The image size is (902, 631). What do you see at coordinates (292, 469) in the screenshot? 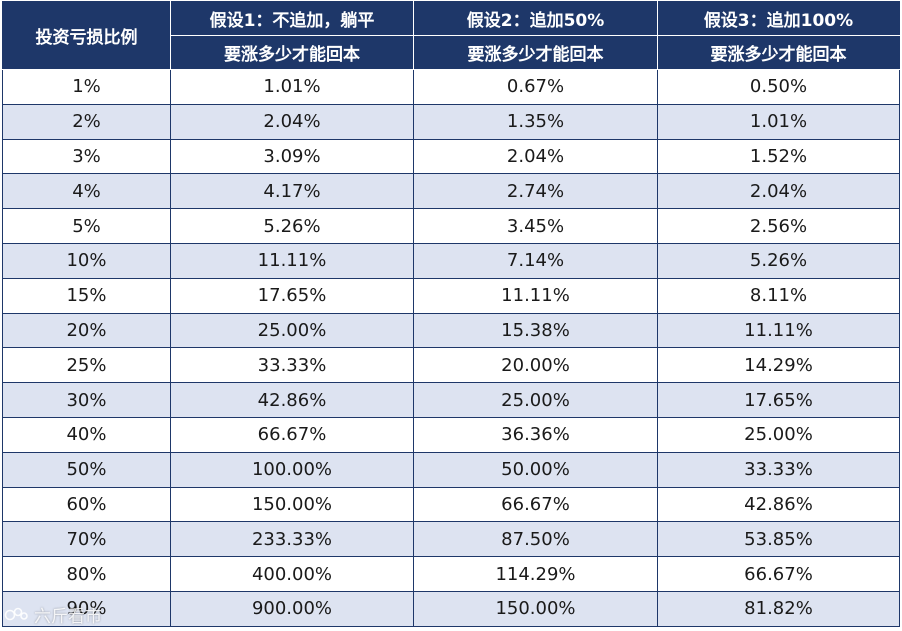
I see `cell-scenario-1: 100.00%` at bounding box center [292, 469].